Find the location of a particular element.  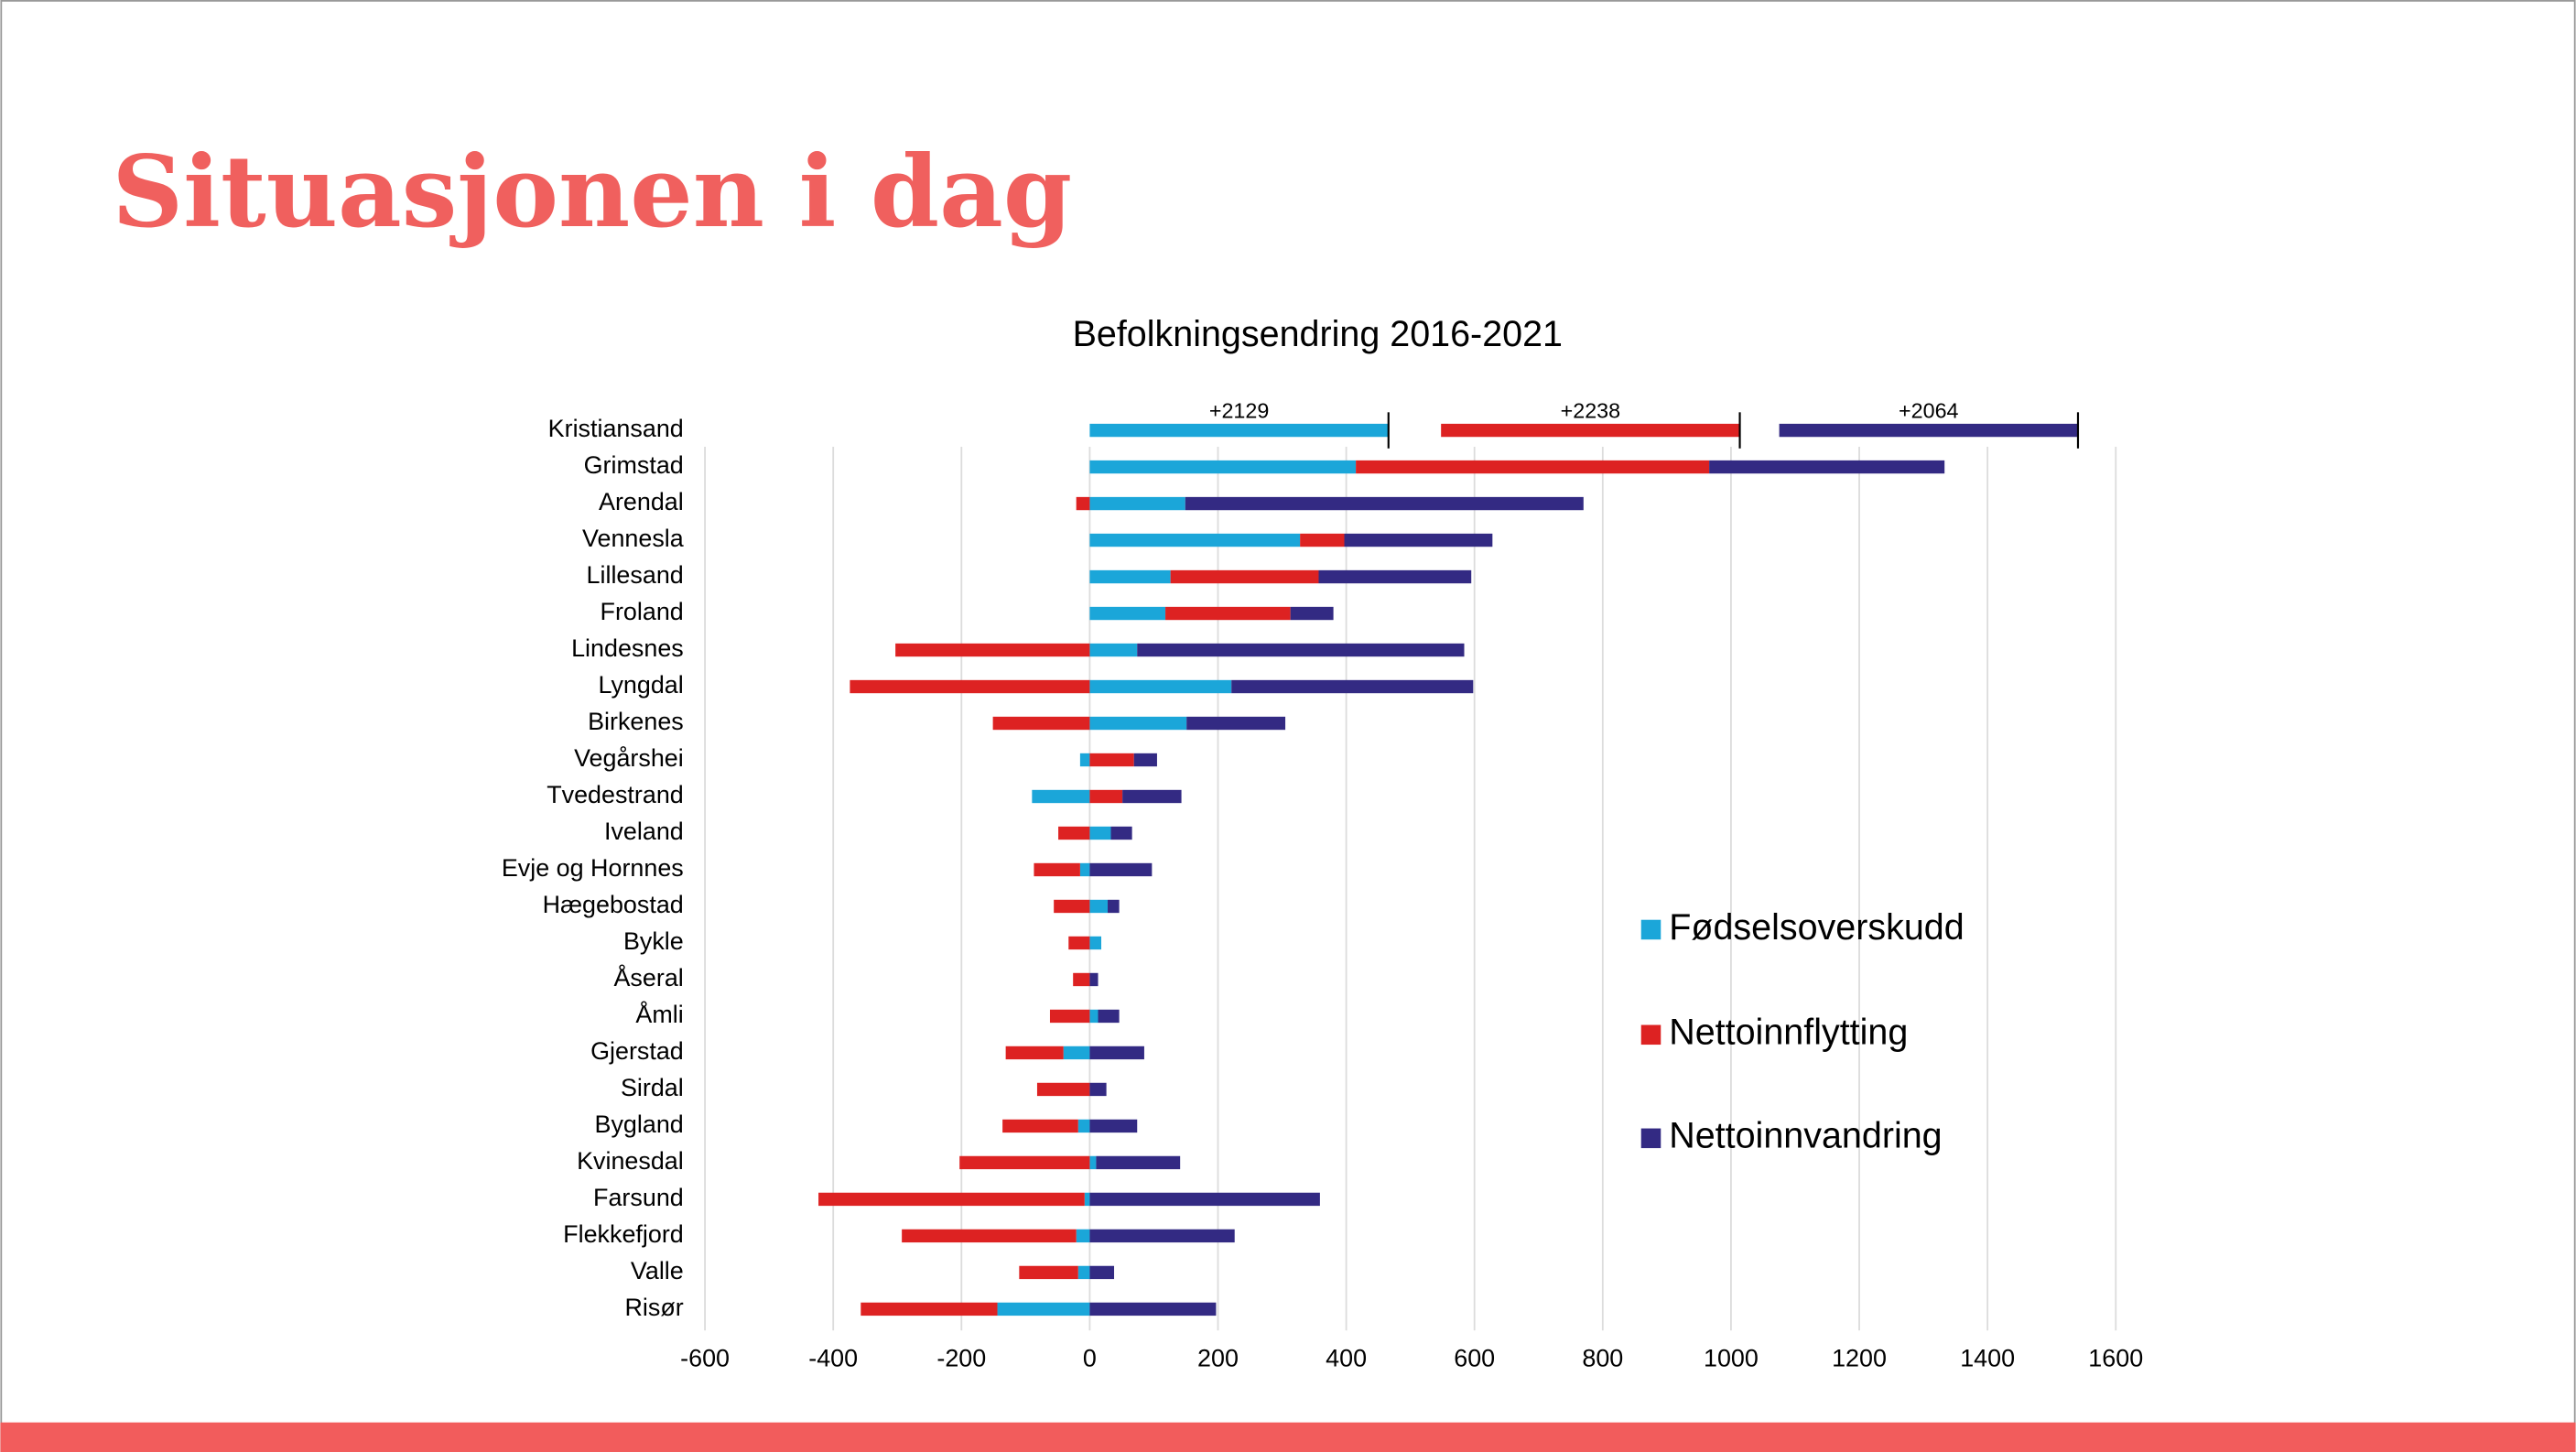

x-tick-label: -200 is located at coordinates (961, 1358).